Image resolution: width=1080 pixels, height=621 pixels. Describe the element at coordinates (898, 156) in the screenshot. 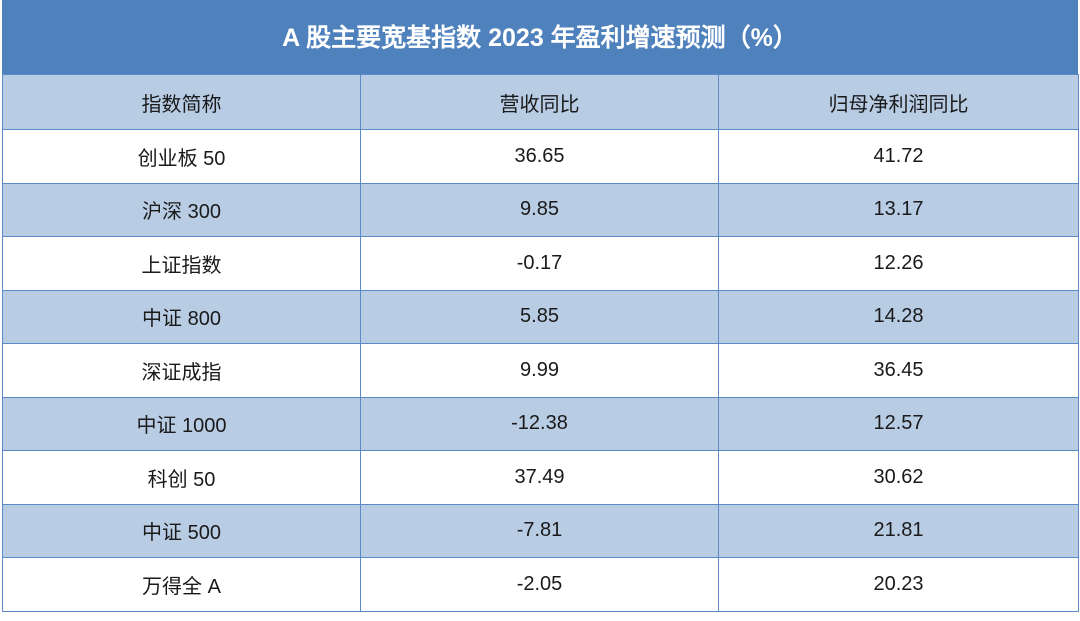

I see `table-cell: 41.72` at that location.